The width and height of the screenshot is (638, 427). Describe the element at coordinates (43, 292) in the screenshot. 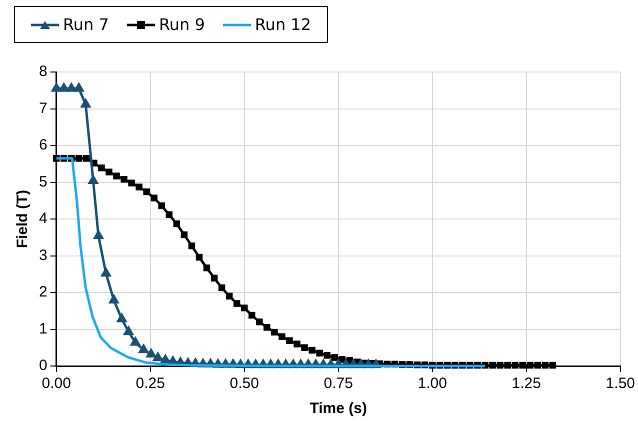

I see `y-tick-label: 2` at that location.